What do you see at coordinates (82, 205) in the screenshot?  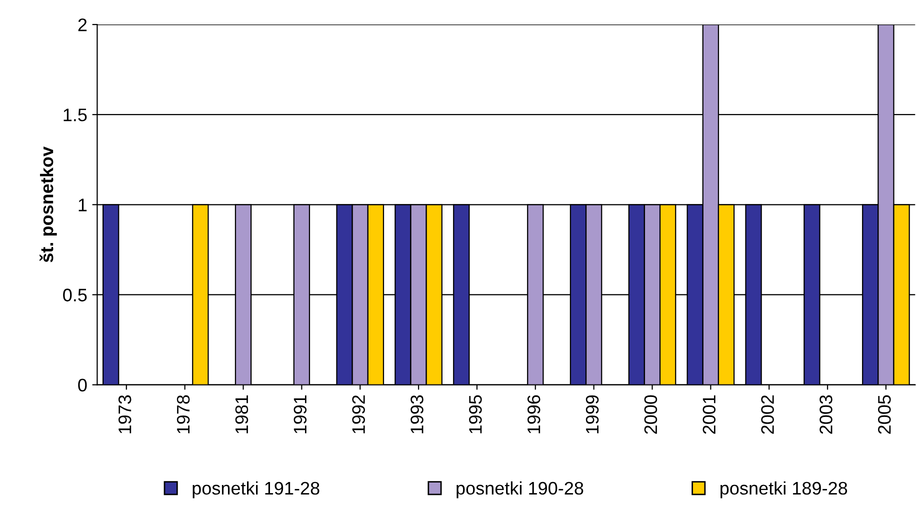 I see `y-tick-label: 1` at bounding box center [82, 205].